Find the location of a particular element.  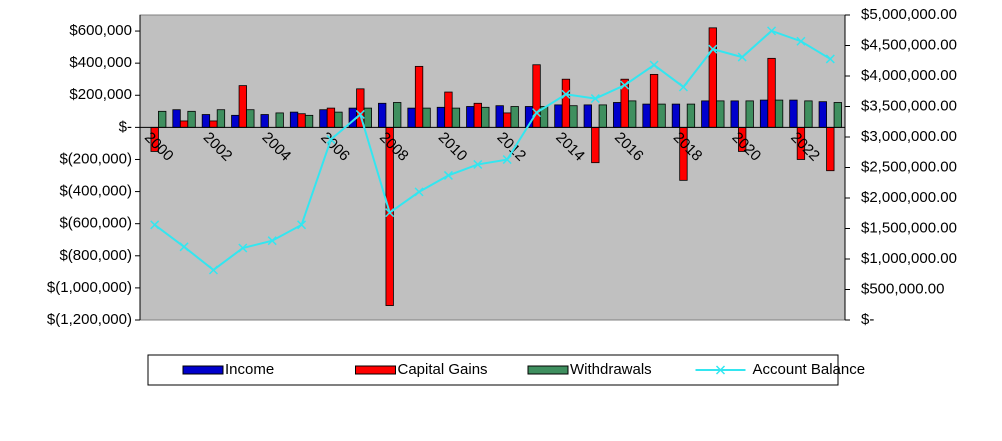

y2-tick-label: $1,000,000.00 is located at coordinates (909, 258).